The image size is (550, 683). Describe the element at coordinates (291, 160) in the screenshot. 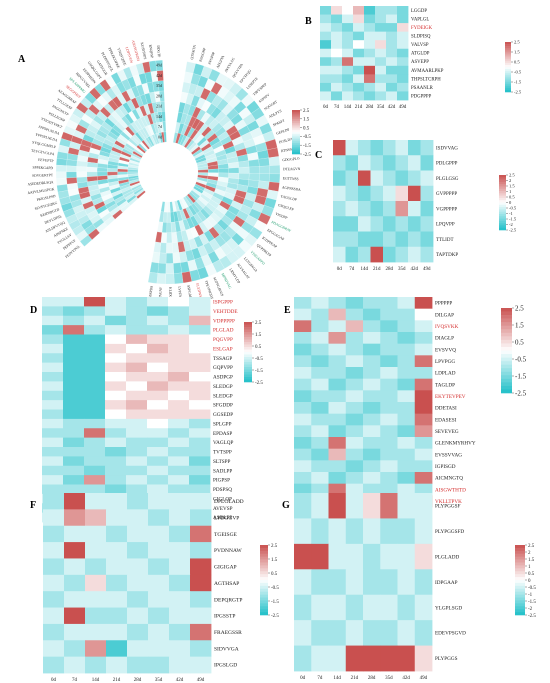

I see `circular-row-label: GDGGPLO` at that location.